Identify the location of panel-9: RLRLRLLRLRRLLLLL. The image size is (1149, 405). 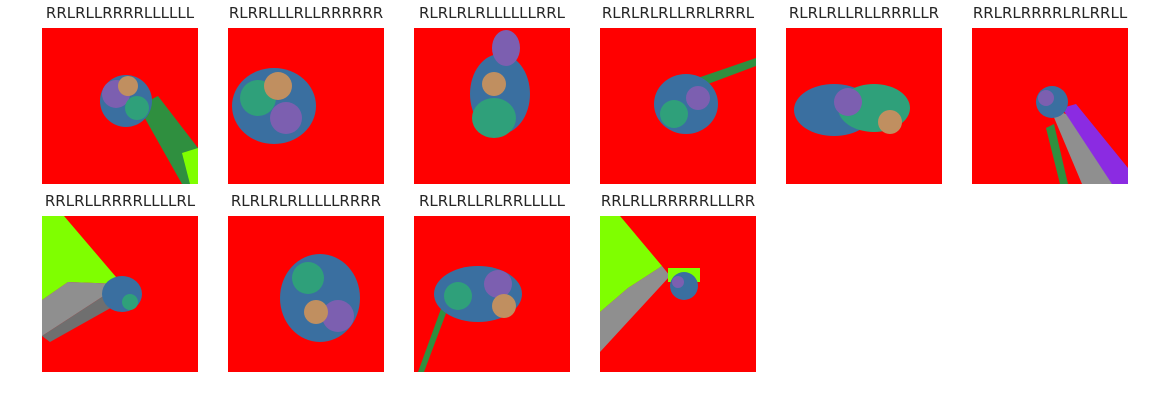
(492, 285).